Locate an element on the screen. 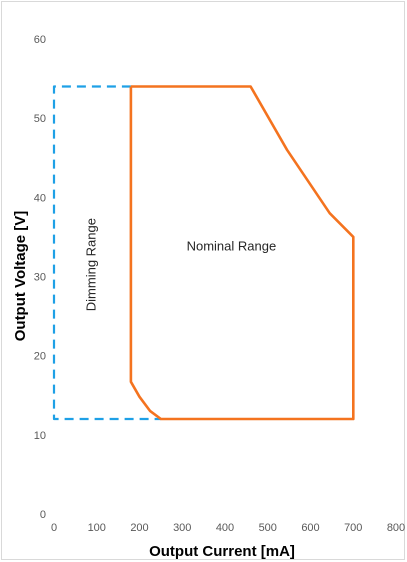  x-axis-title: Output Current [mA] is located at coordinates (222, 551).